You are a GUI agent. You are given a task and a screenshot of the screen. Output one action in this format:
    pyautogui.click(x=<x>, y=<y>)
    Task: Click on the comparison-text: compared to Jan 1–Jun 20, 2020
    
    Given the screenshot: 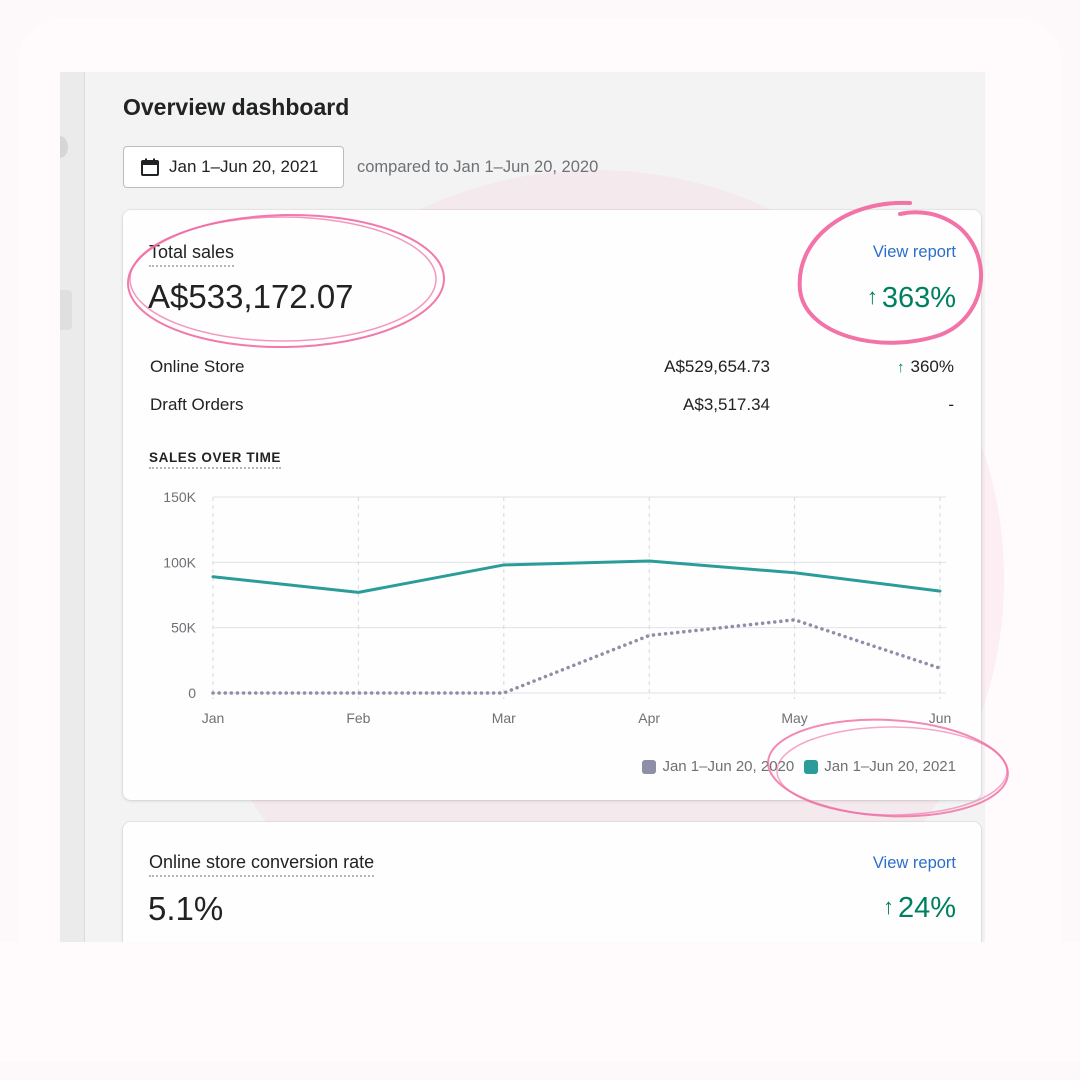 What is the action you would take?
    pyautogui.click(x=478, y=167)
    